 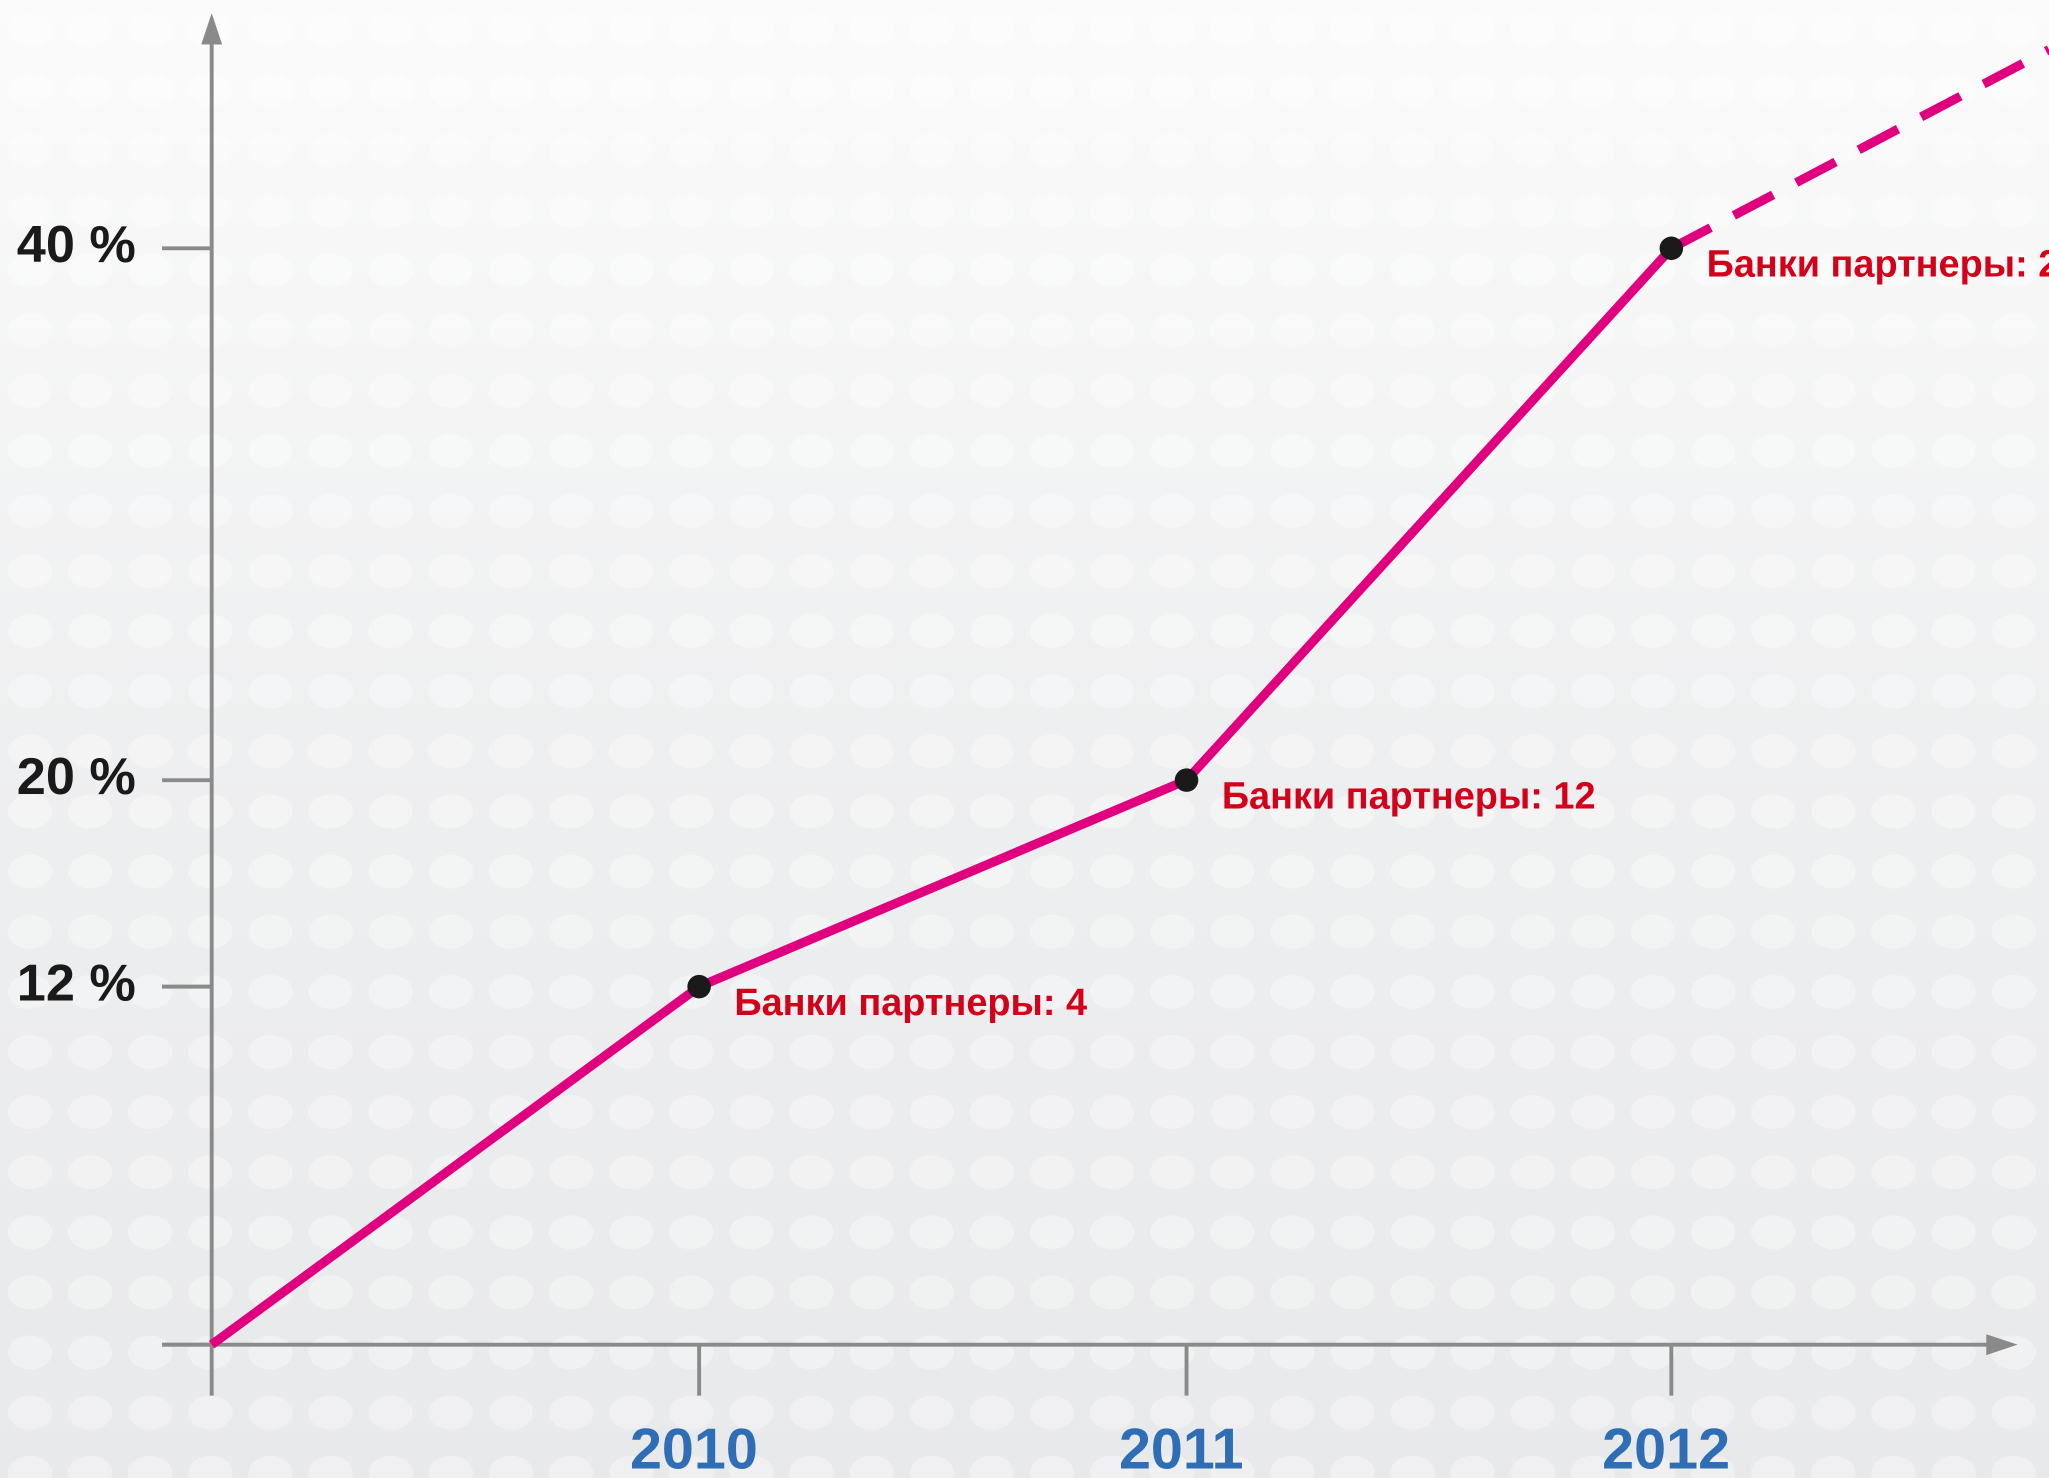 I want to click on y-axis-arrow, so click(x=212, y=29).